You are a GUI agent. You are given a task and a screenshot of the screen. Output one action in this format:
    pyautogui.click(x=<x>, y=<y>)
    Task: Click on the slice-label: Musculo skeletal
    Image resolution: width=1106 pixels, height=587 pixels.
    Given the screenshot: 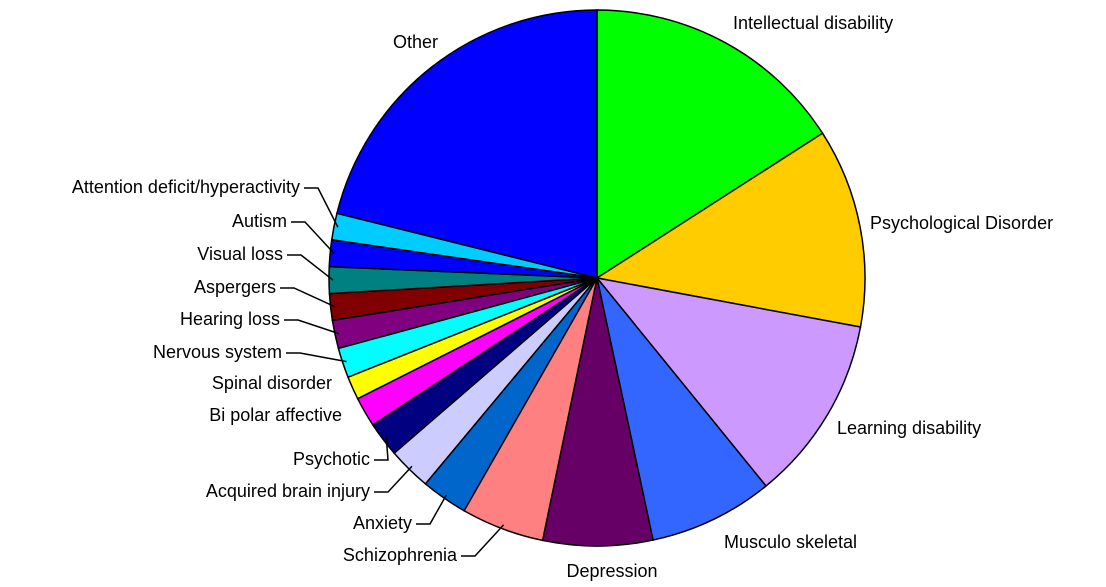 What is the action you would take?
    pyautogui.click(x=790, y=542)
    